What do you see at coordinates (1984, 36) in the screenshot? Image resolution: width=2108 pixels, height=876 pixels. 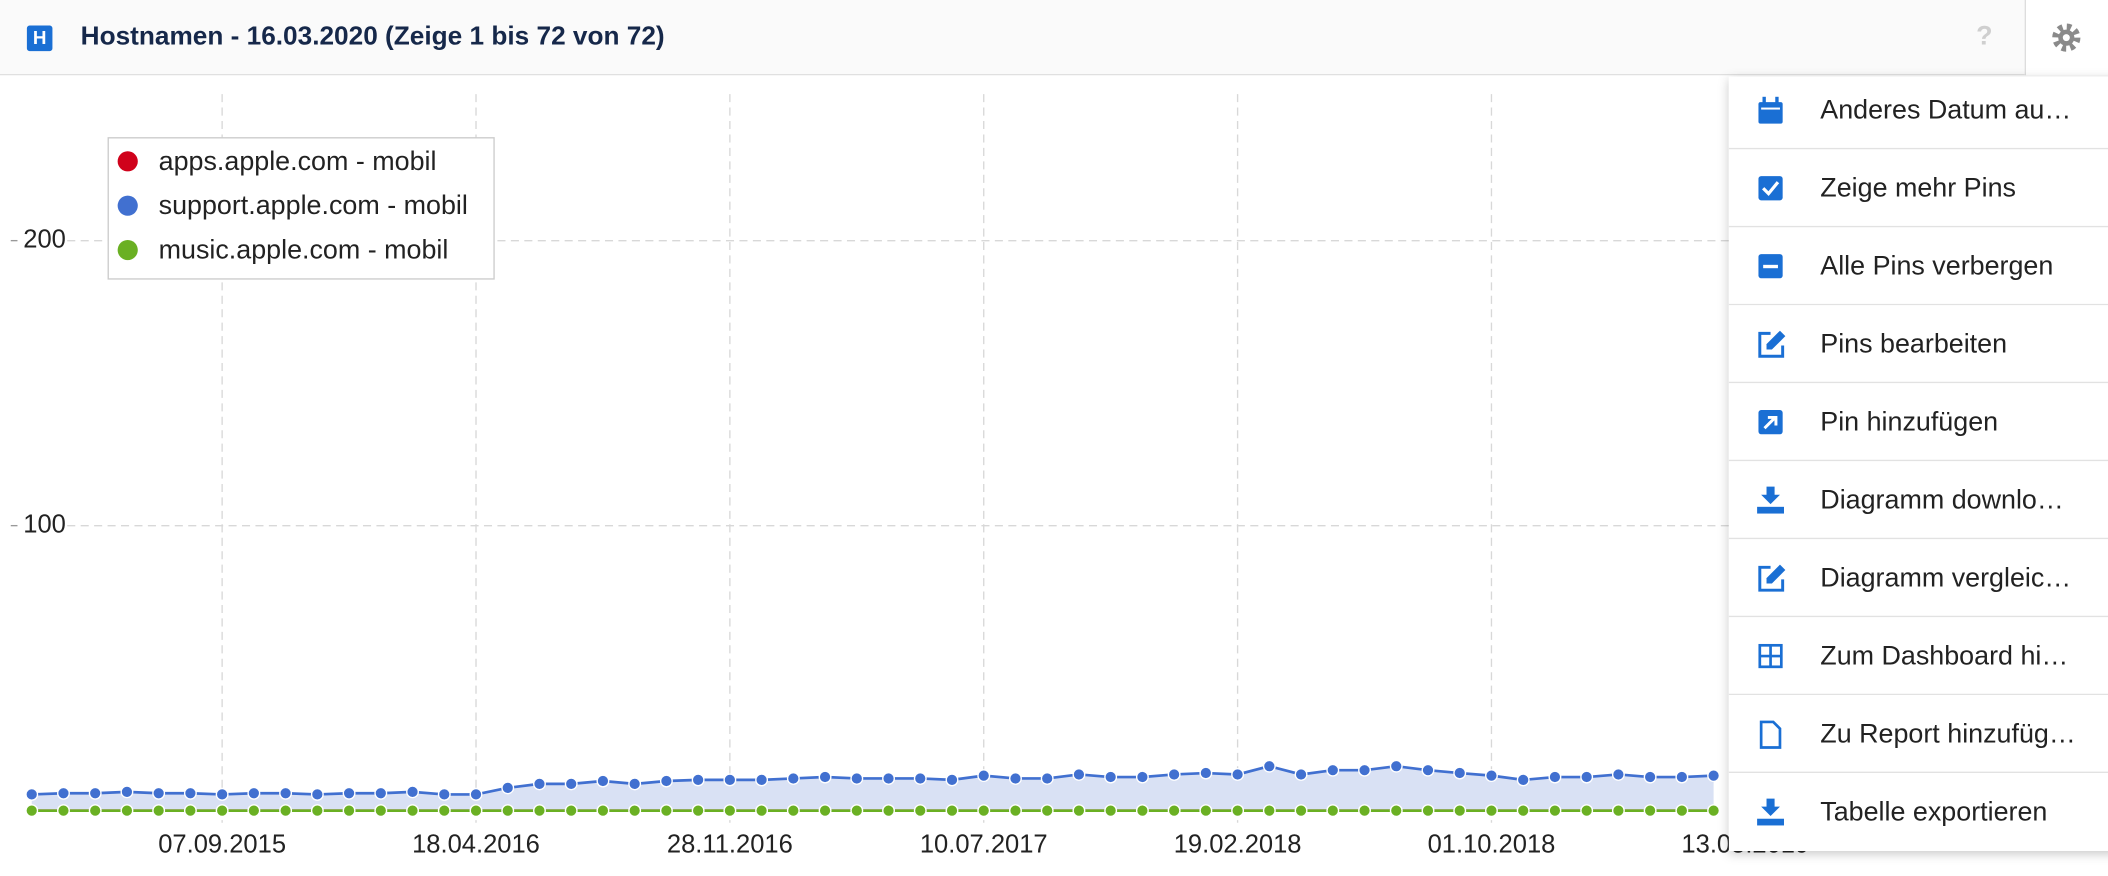 I see `help-button: ?` at bounding box center [1984, 36].